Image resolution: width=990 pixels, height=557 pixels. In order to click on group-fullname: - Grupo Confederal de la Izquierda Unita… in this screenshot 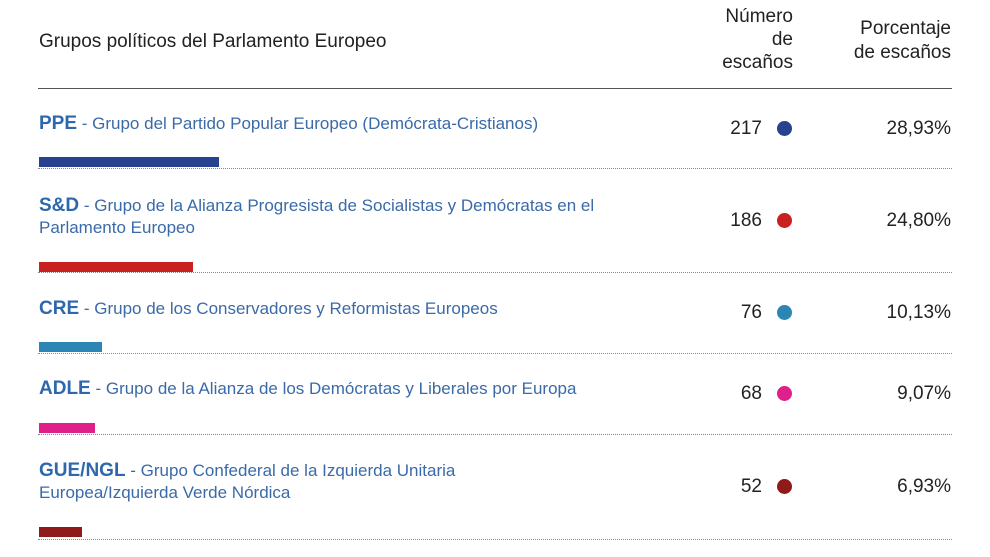, I will do `click(247, 481)`.